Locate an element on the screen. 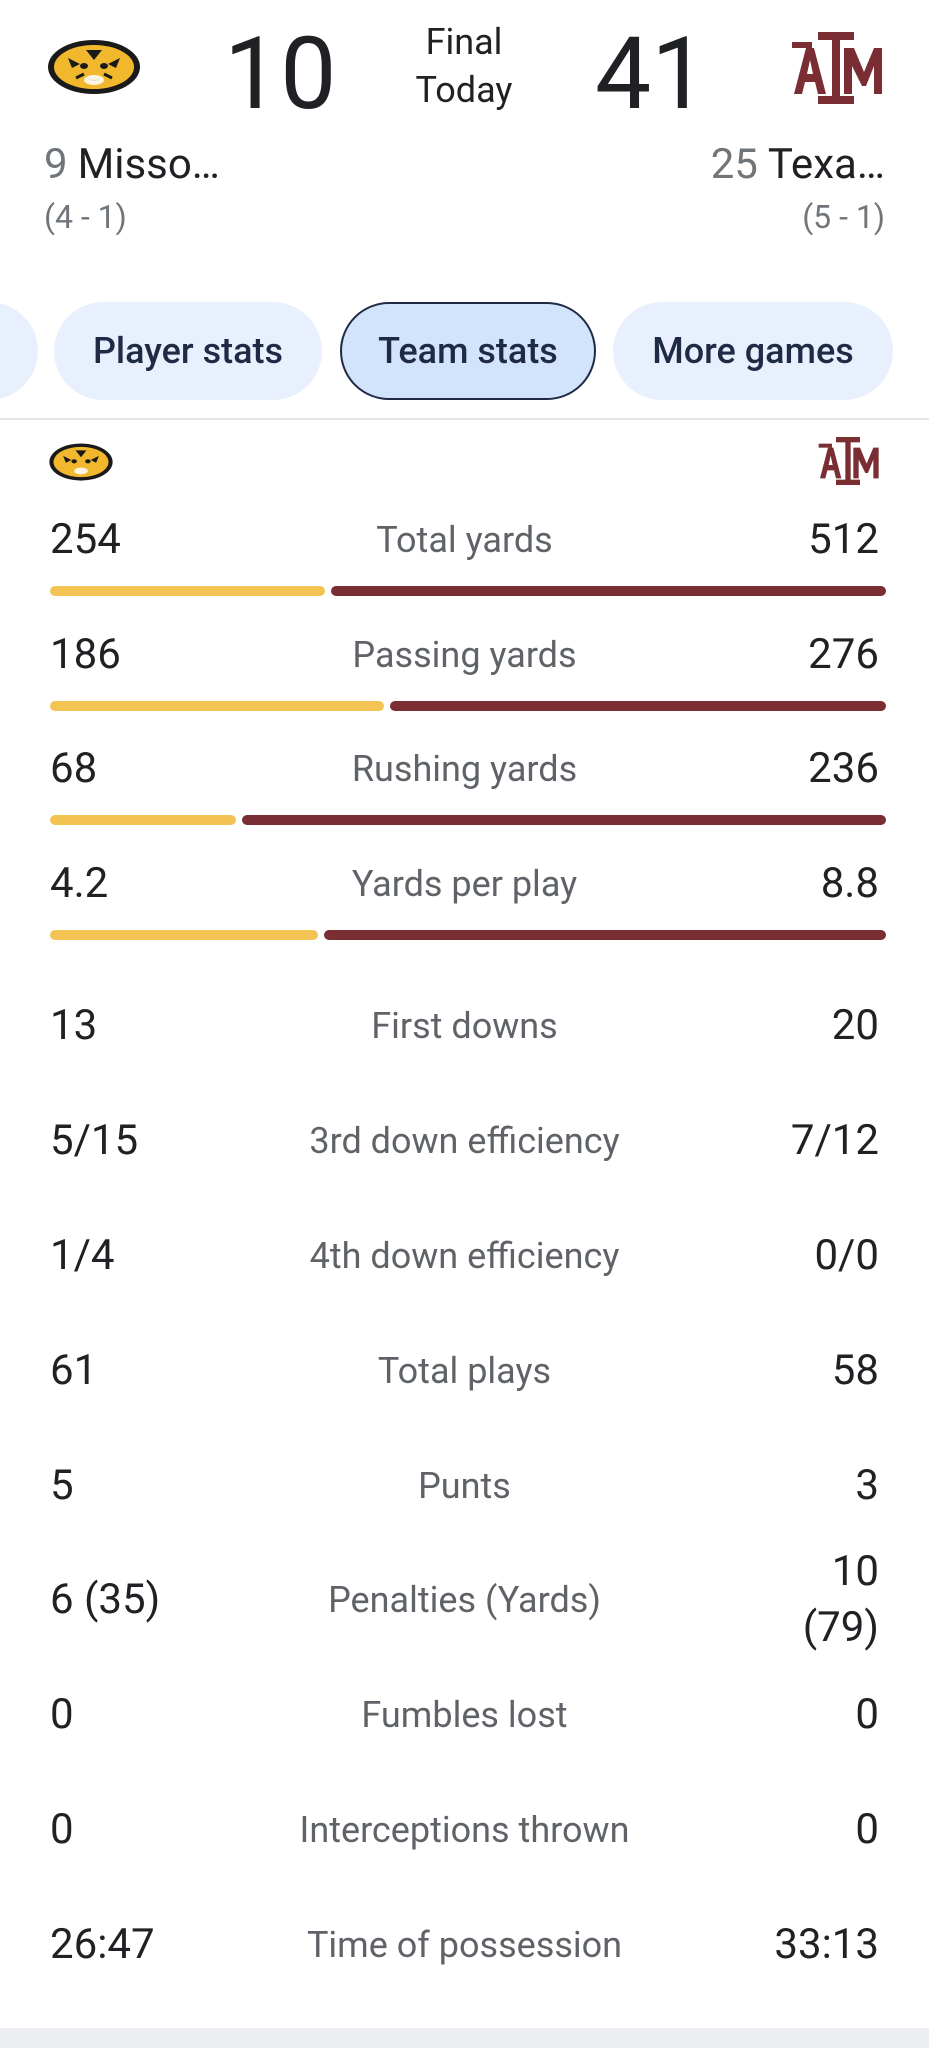  tab-divider is located at coordinates (464, 419).